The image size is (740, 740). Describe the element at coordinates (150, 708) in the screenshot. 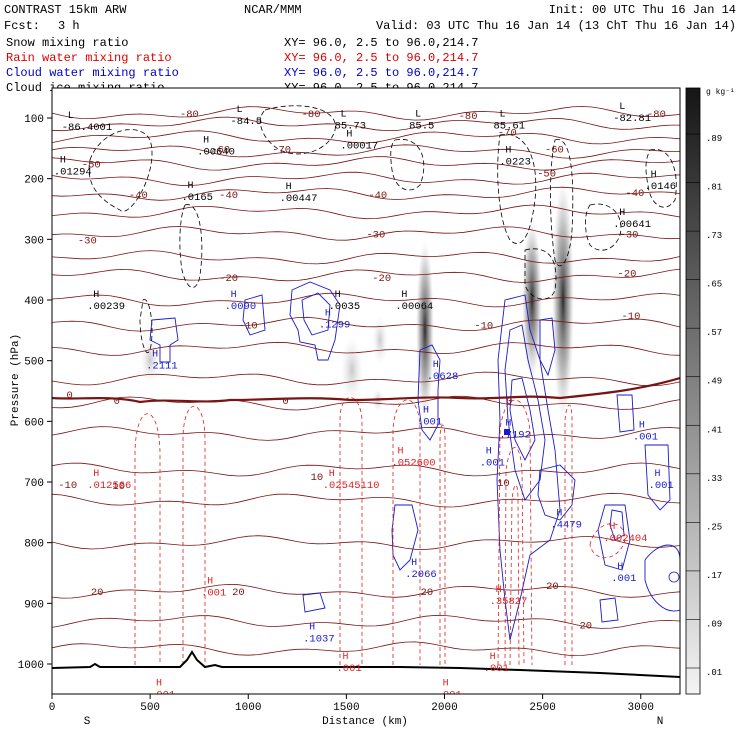

I see `x-tick-label: 500` at that location.